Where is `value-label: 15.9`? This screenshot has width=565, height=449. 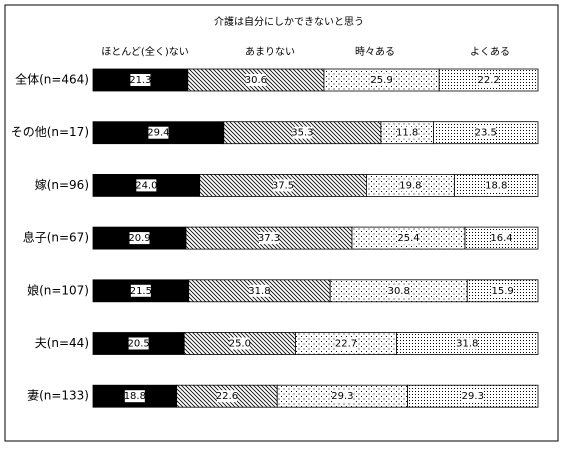
value-label: 15.9 is located at coordinates (502, 291).